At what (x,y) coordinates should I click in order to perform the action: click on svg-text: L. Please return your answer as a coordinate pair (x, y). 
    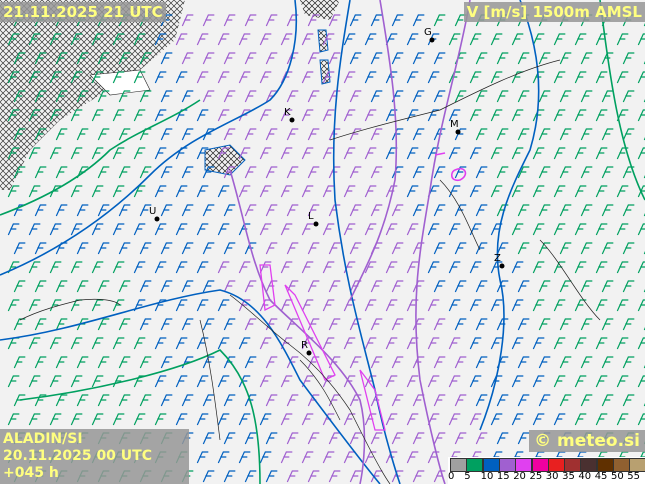
    Looking at the image, I should click on (311, 216).